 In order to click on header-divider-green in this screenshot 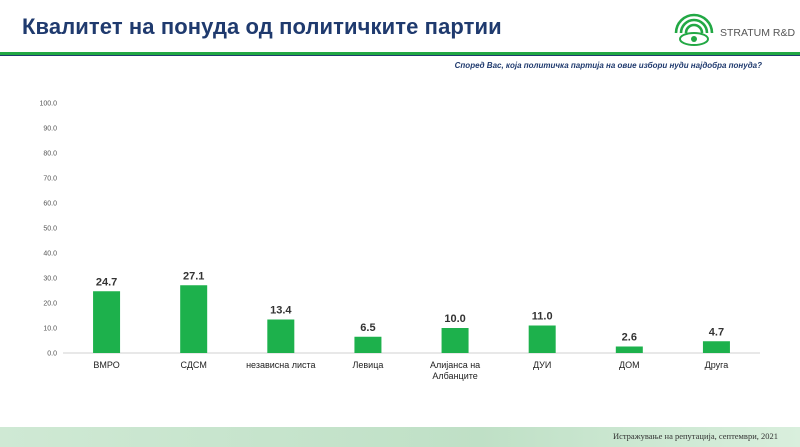, I will do `click(400, 53)`.